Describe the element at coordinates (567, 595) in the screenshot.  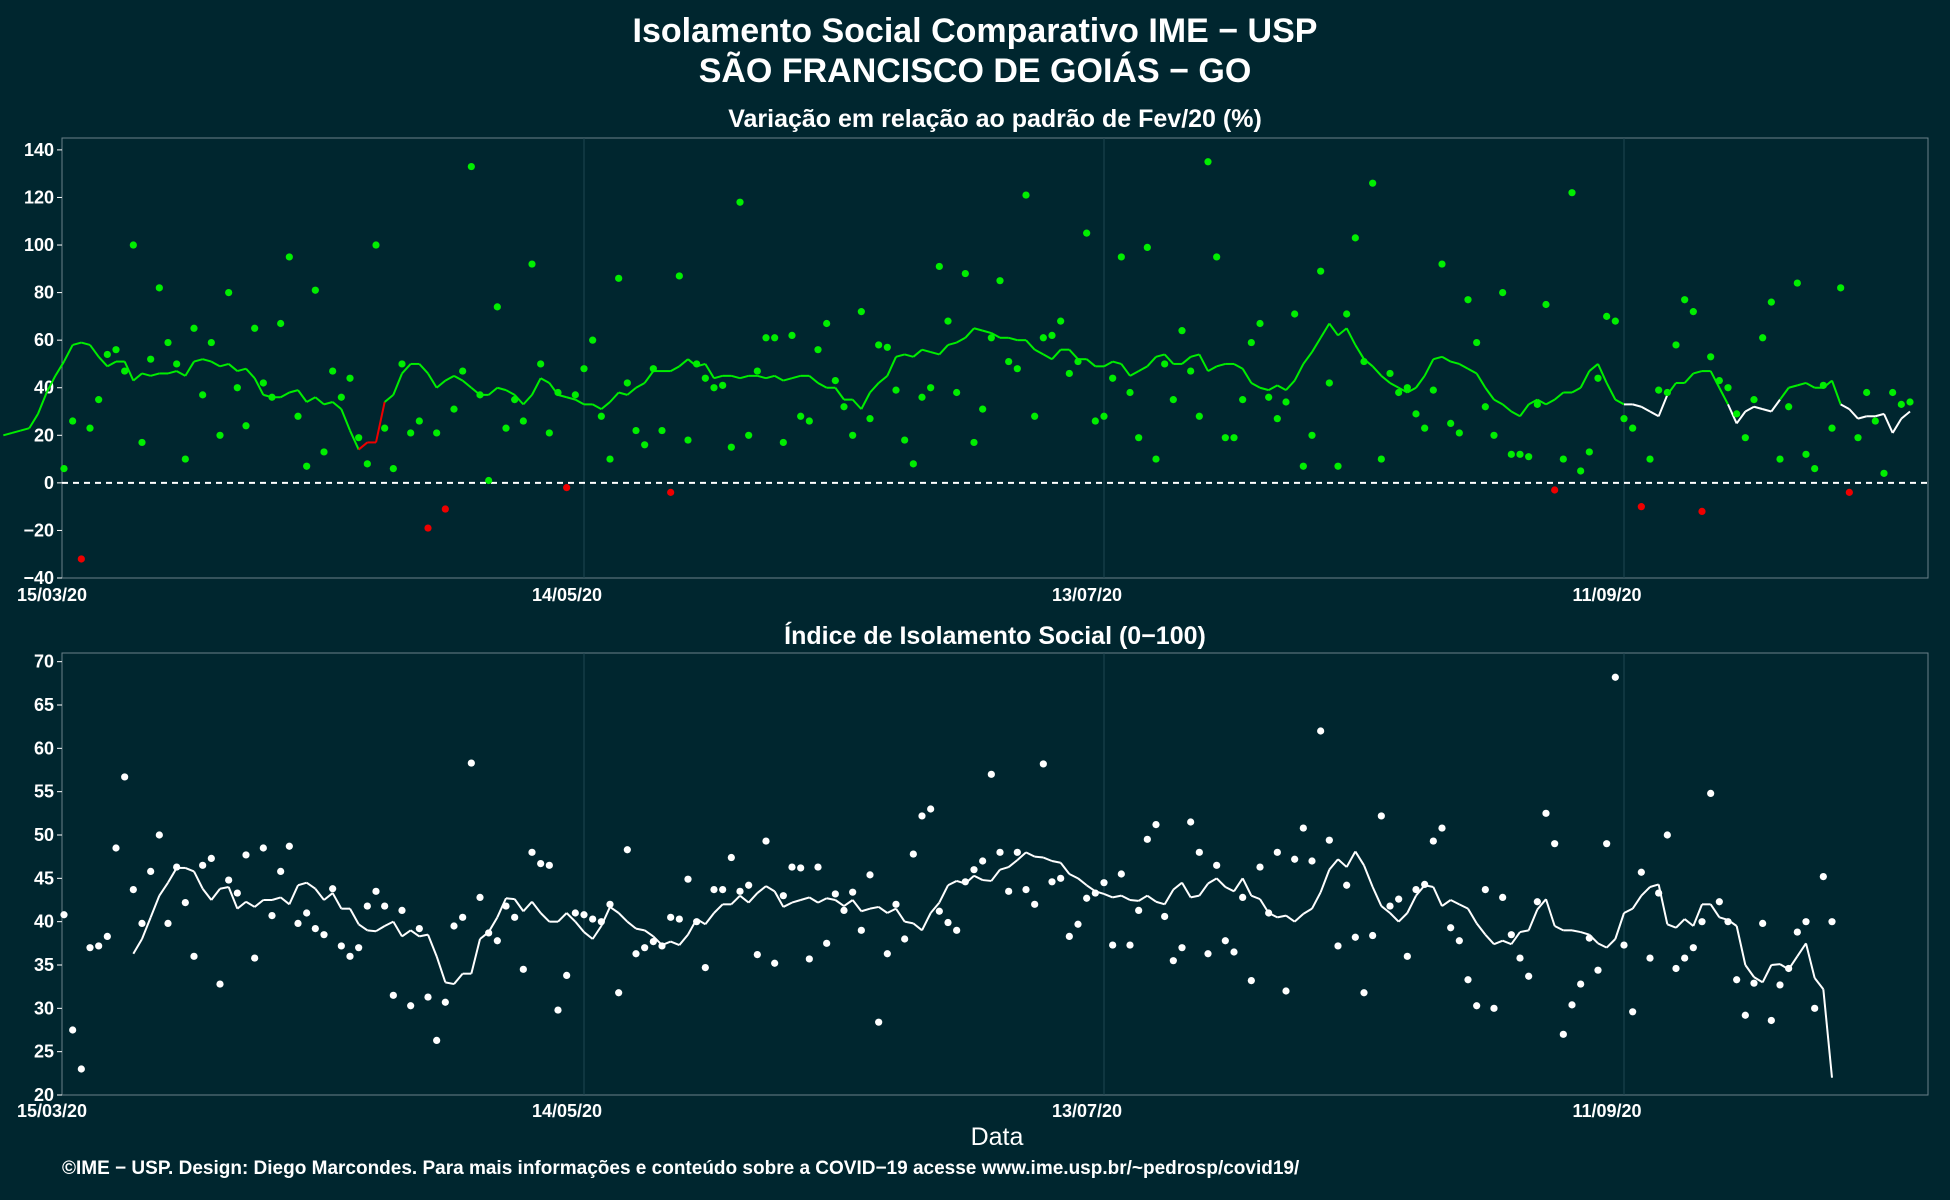
I see `panel-top-x-tick-label: 14/05/20` at that location.